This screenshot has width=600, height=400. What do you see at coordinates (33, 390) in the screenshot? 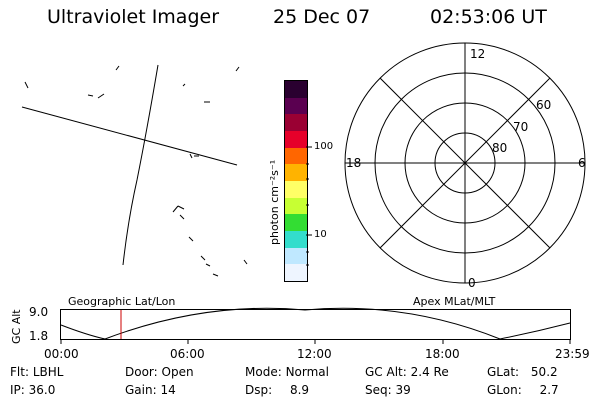
I see `info-ip: IP: 36.0` at bounding box center [33, 390].